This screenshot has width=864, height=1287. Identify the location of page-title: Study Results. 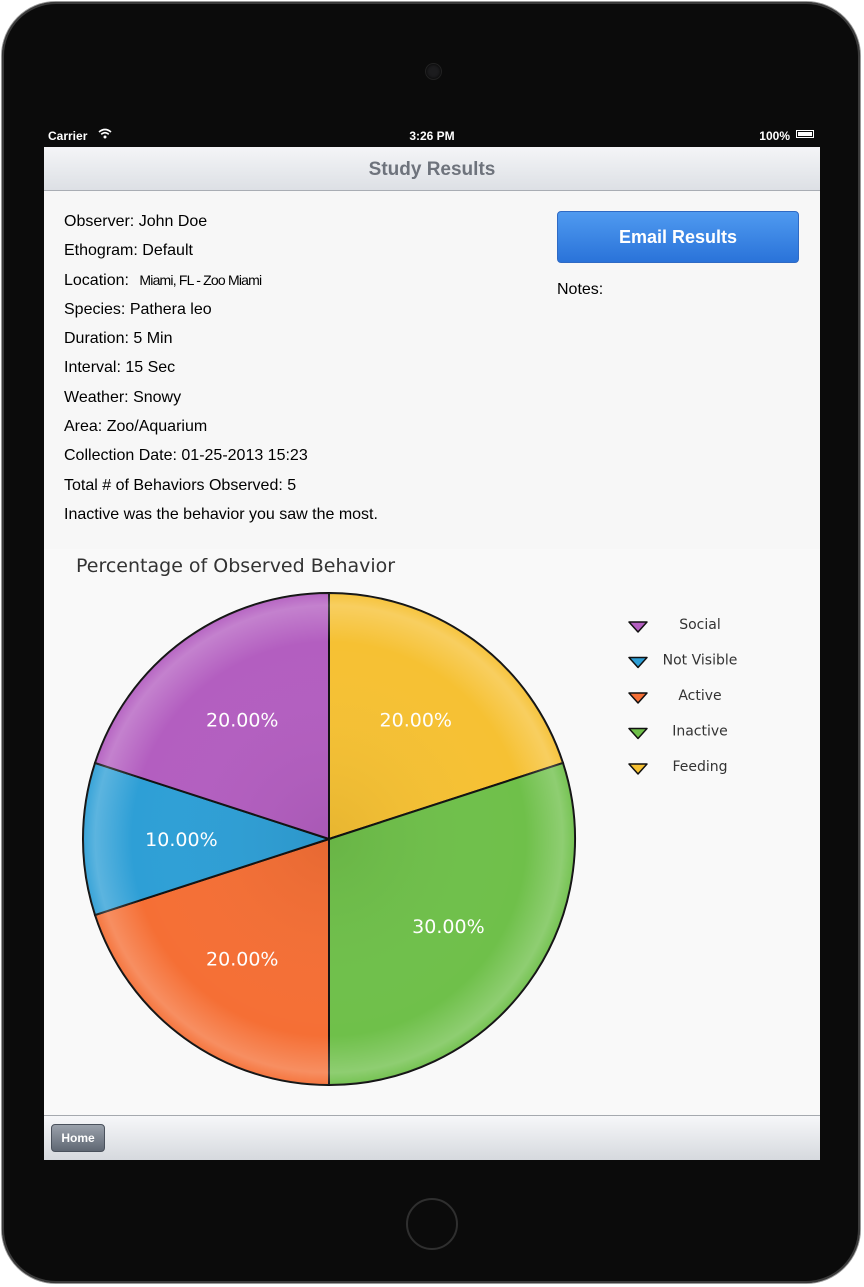
(432, 169).